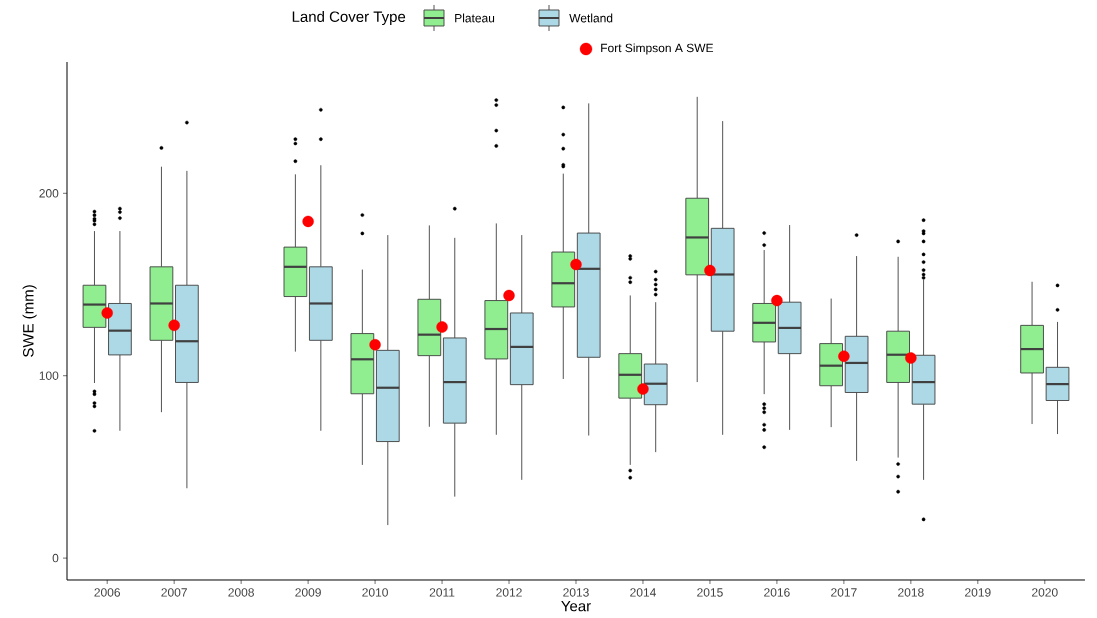 This screenshot has height=618, width=1097. What do you see at coordinates (643, 592) in the screenshot?
I see `x-tick-label: 2014` at bounding box center [643, 592].